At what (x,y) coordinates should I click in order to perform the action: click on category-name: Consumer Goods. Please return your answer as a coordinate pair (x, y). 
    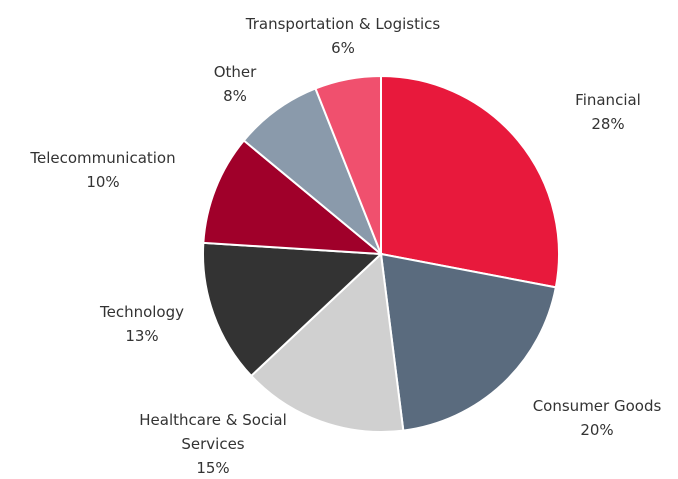
    Looking at the image, I should click on (597, 406).